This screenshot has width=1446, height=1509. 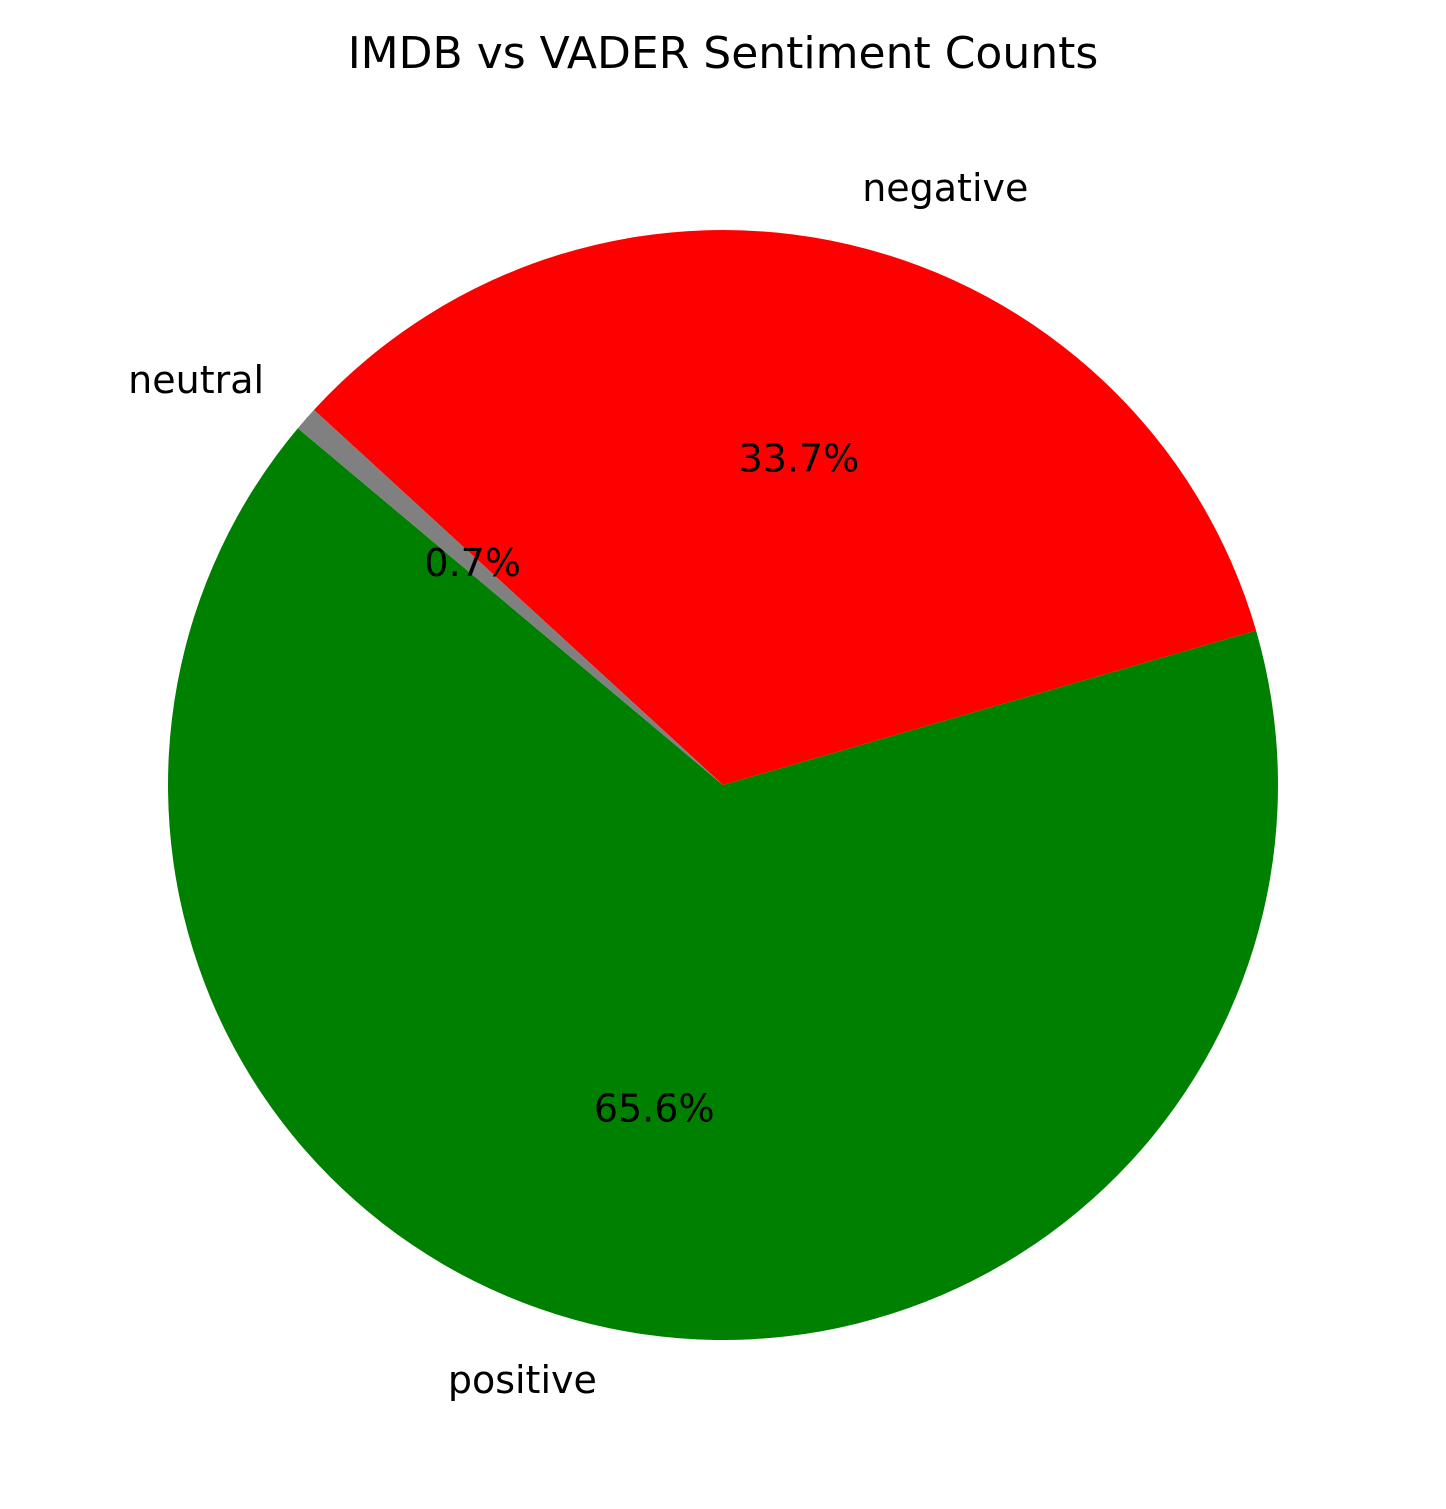 What do you see at coordinates (945, 188) in the screenshot?
I see `slice-label-negative: negative` at bounding box center [945, 188].